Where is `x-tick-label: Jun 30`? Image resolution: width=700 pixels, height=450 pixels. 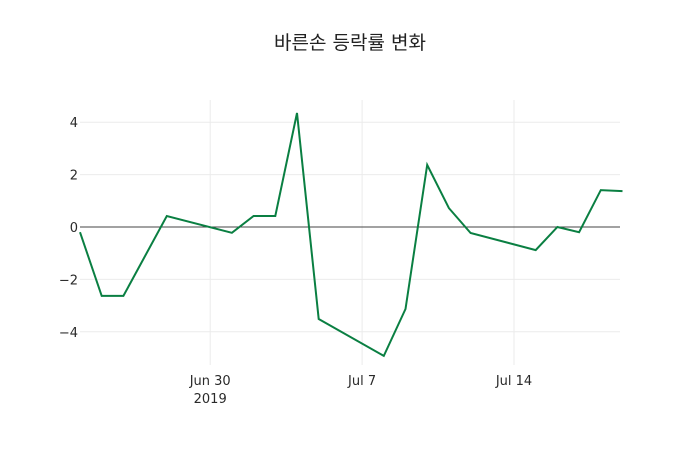
x-tick-label: Jun 30 is located at coordinates (210, 381).